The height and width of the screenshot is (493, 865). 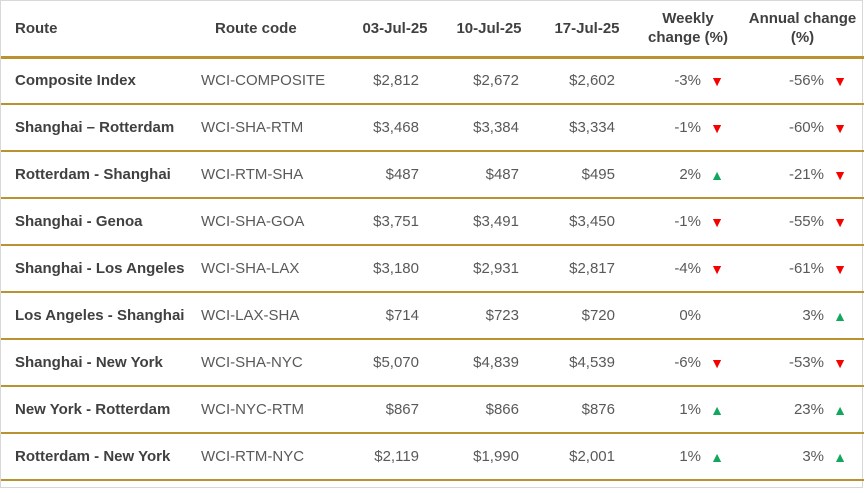 I want to click on annual-change-cell: -53% ▼, so click(x=802, y=362).